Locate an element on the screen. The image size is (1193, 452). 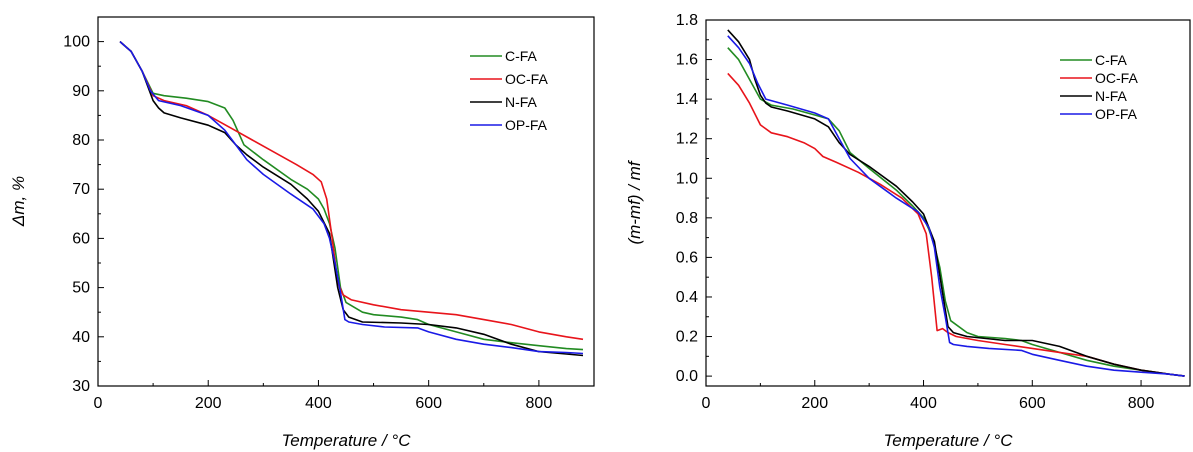
y-tick-label: 1.6 is located at coordinates (687, 60).